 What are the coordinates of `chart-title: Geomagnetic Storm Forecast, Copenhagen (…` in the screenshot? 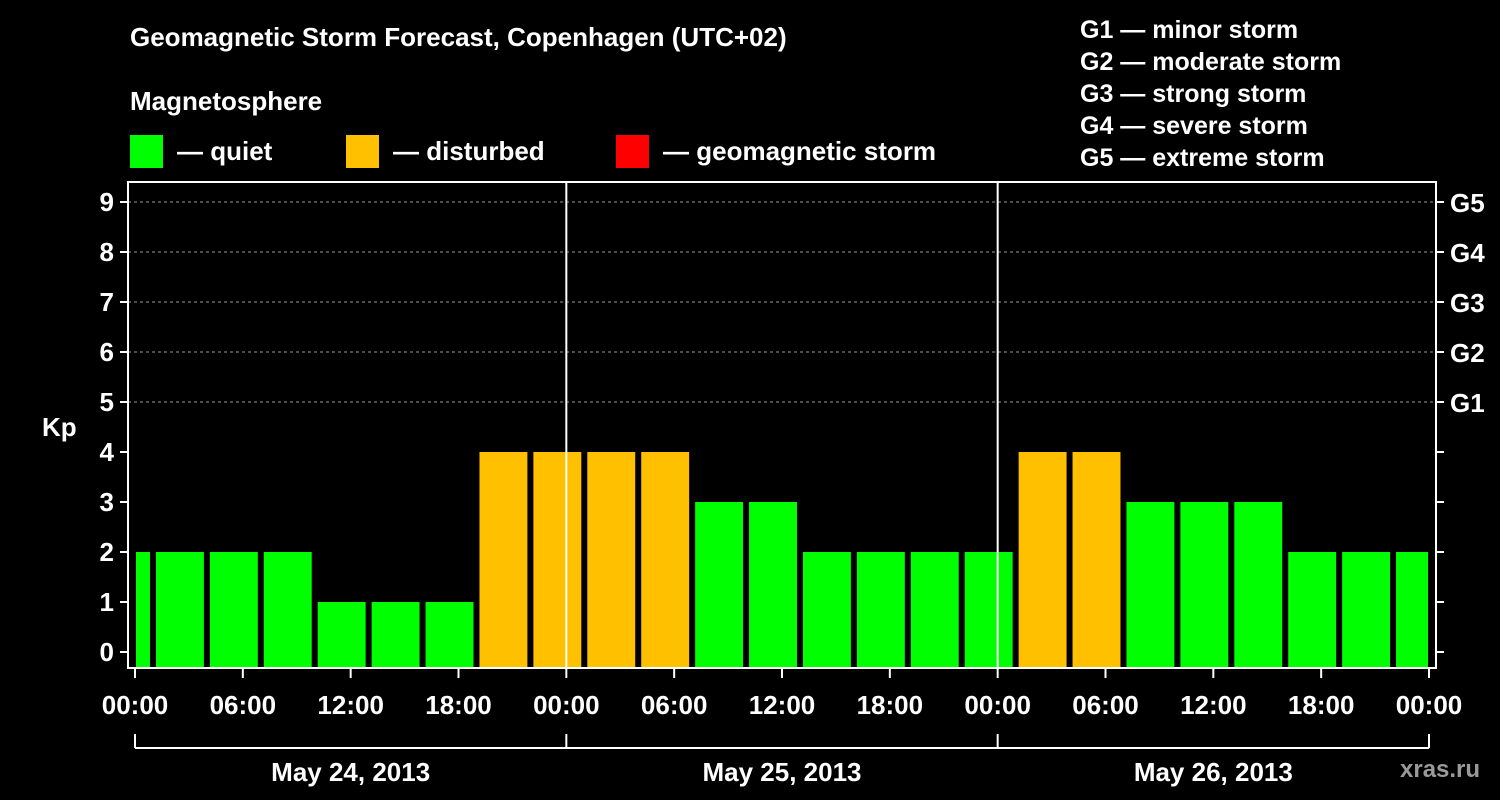 It's located at (458, 37).